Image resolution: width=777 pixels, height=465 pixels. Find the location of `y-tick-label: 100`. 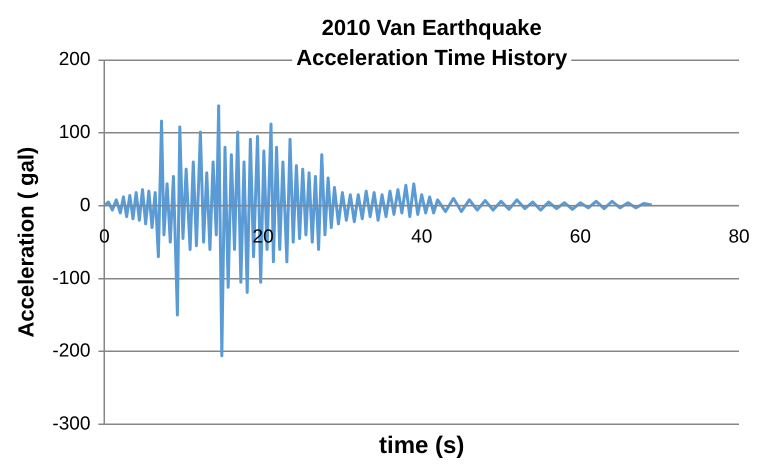

y-tick-label: 100 is located at coordinates (74, 133).